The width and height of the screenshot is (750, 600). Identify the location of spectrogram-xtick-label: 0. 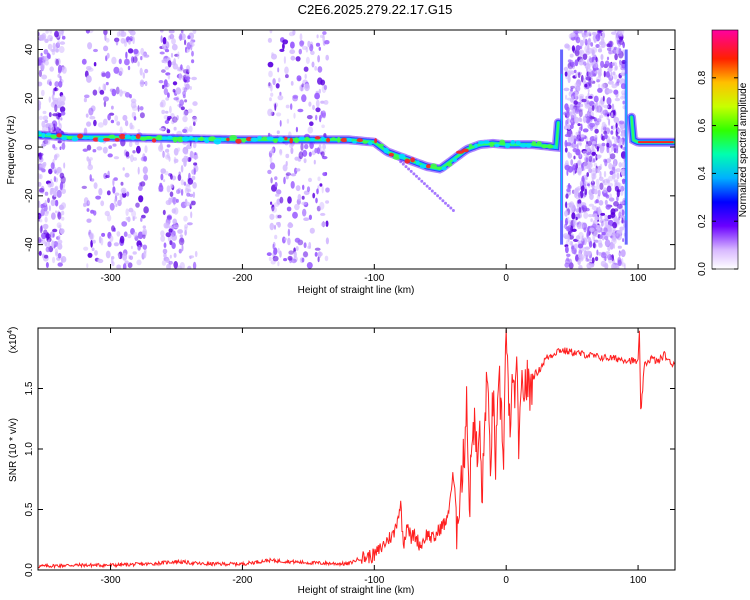
(506, 278).